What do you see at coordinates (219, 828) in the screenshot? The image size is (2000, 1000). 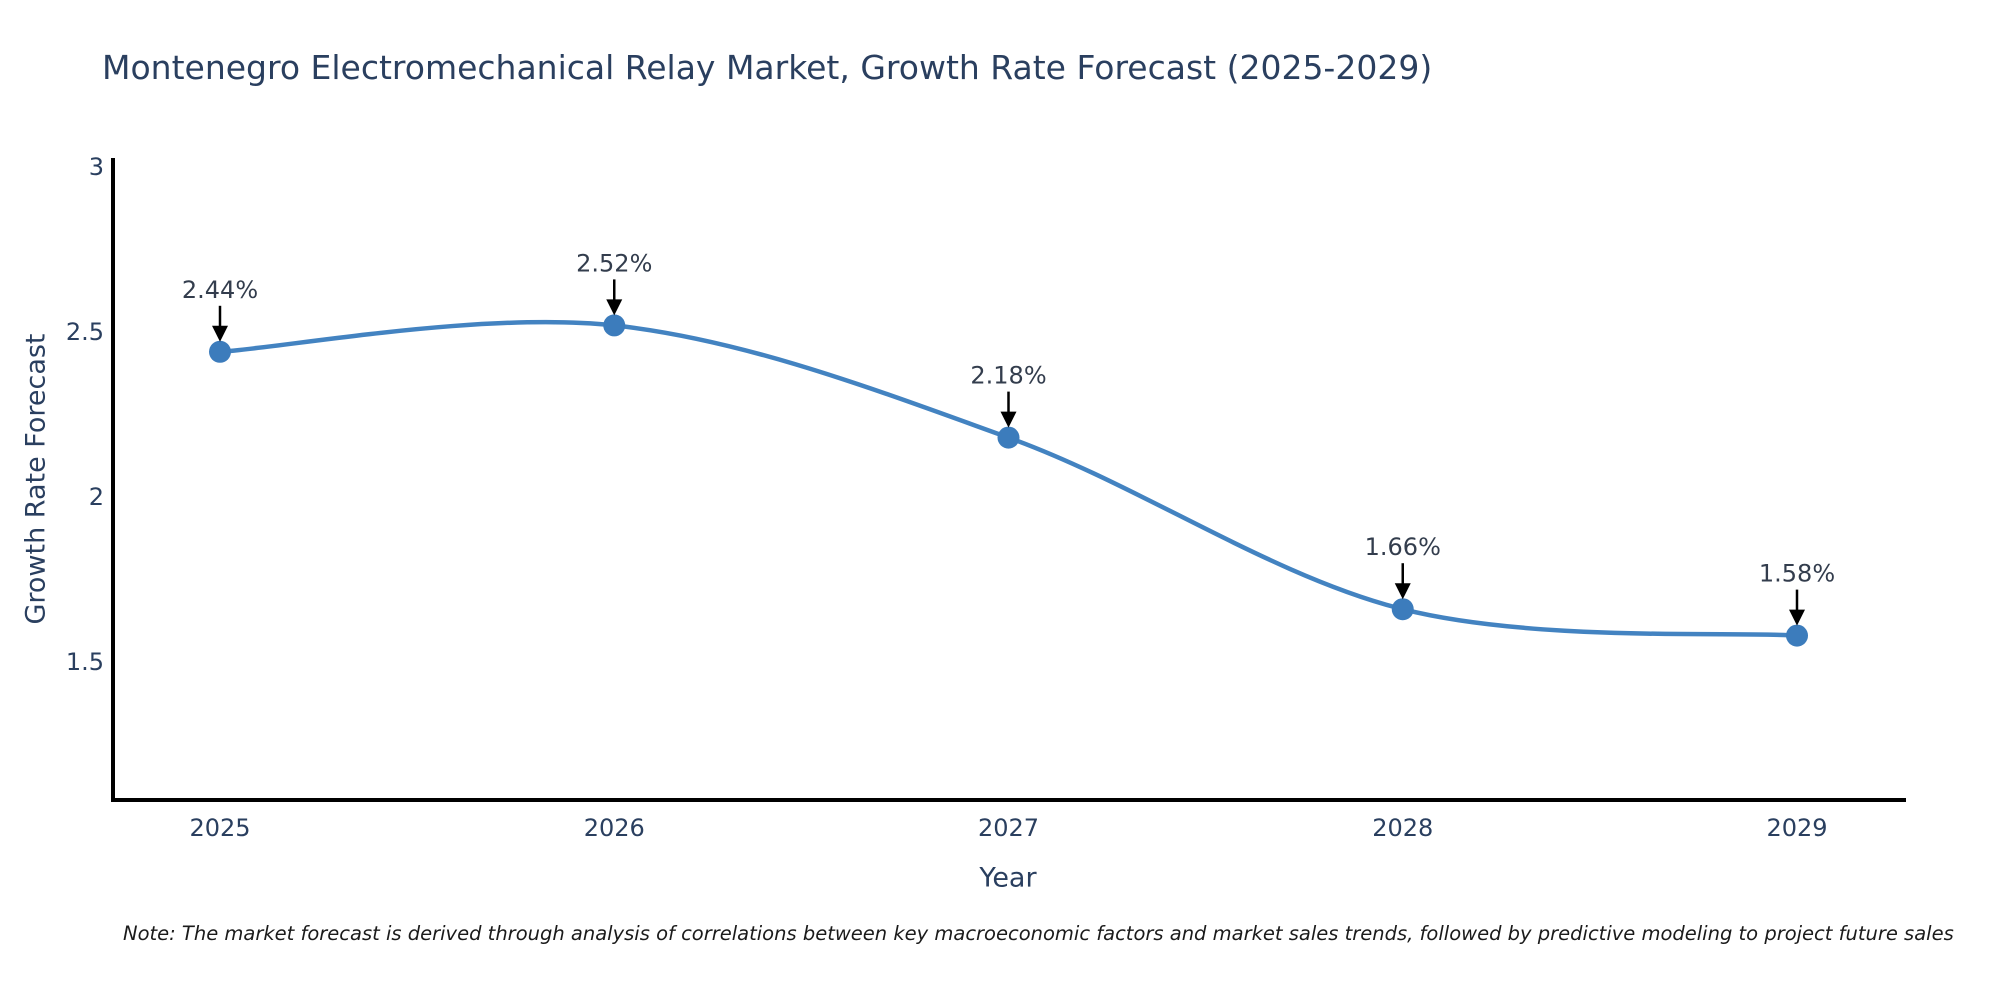 I see `x-tick-label: 2025` at bounding box center [219, 828].